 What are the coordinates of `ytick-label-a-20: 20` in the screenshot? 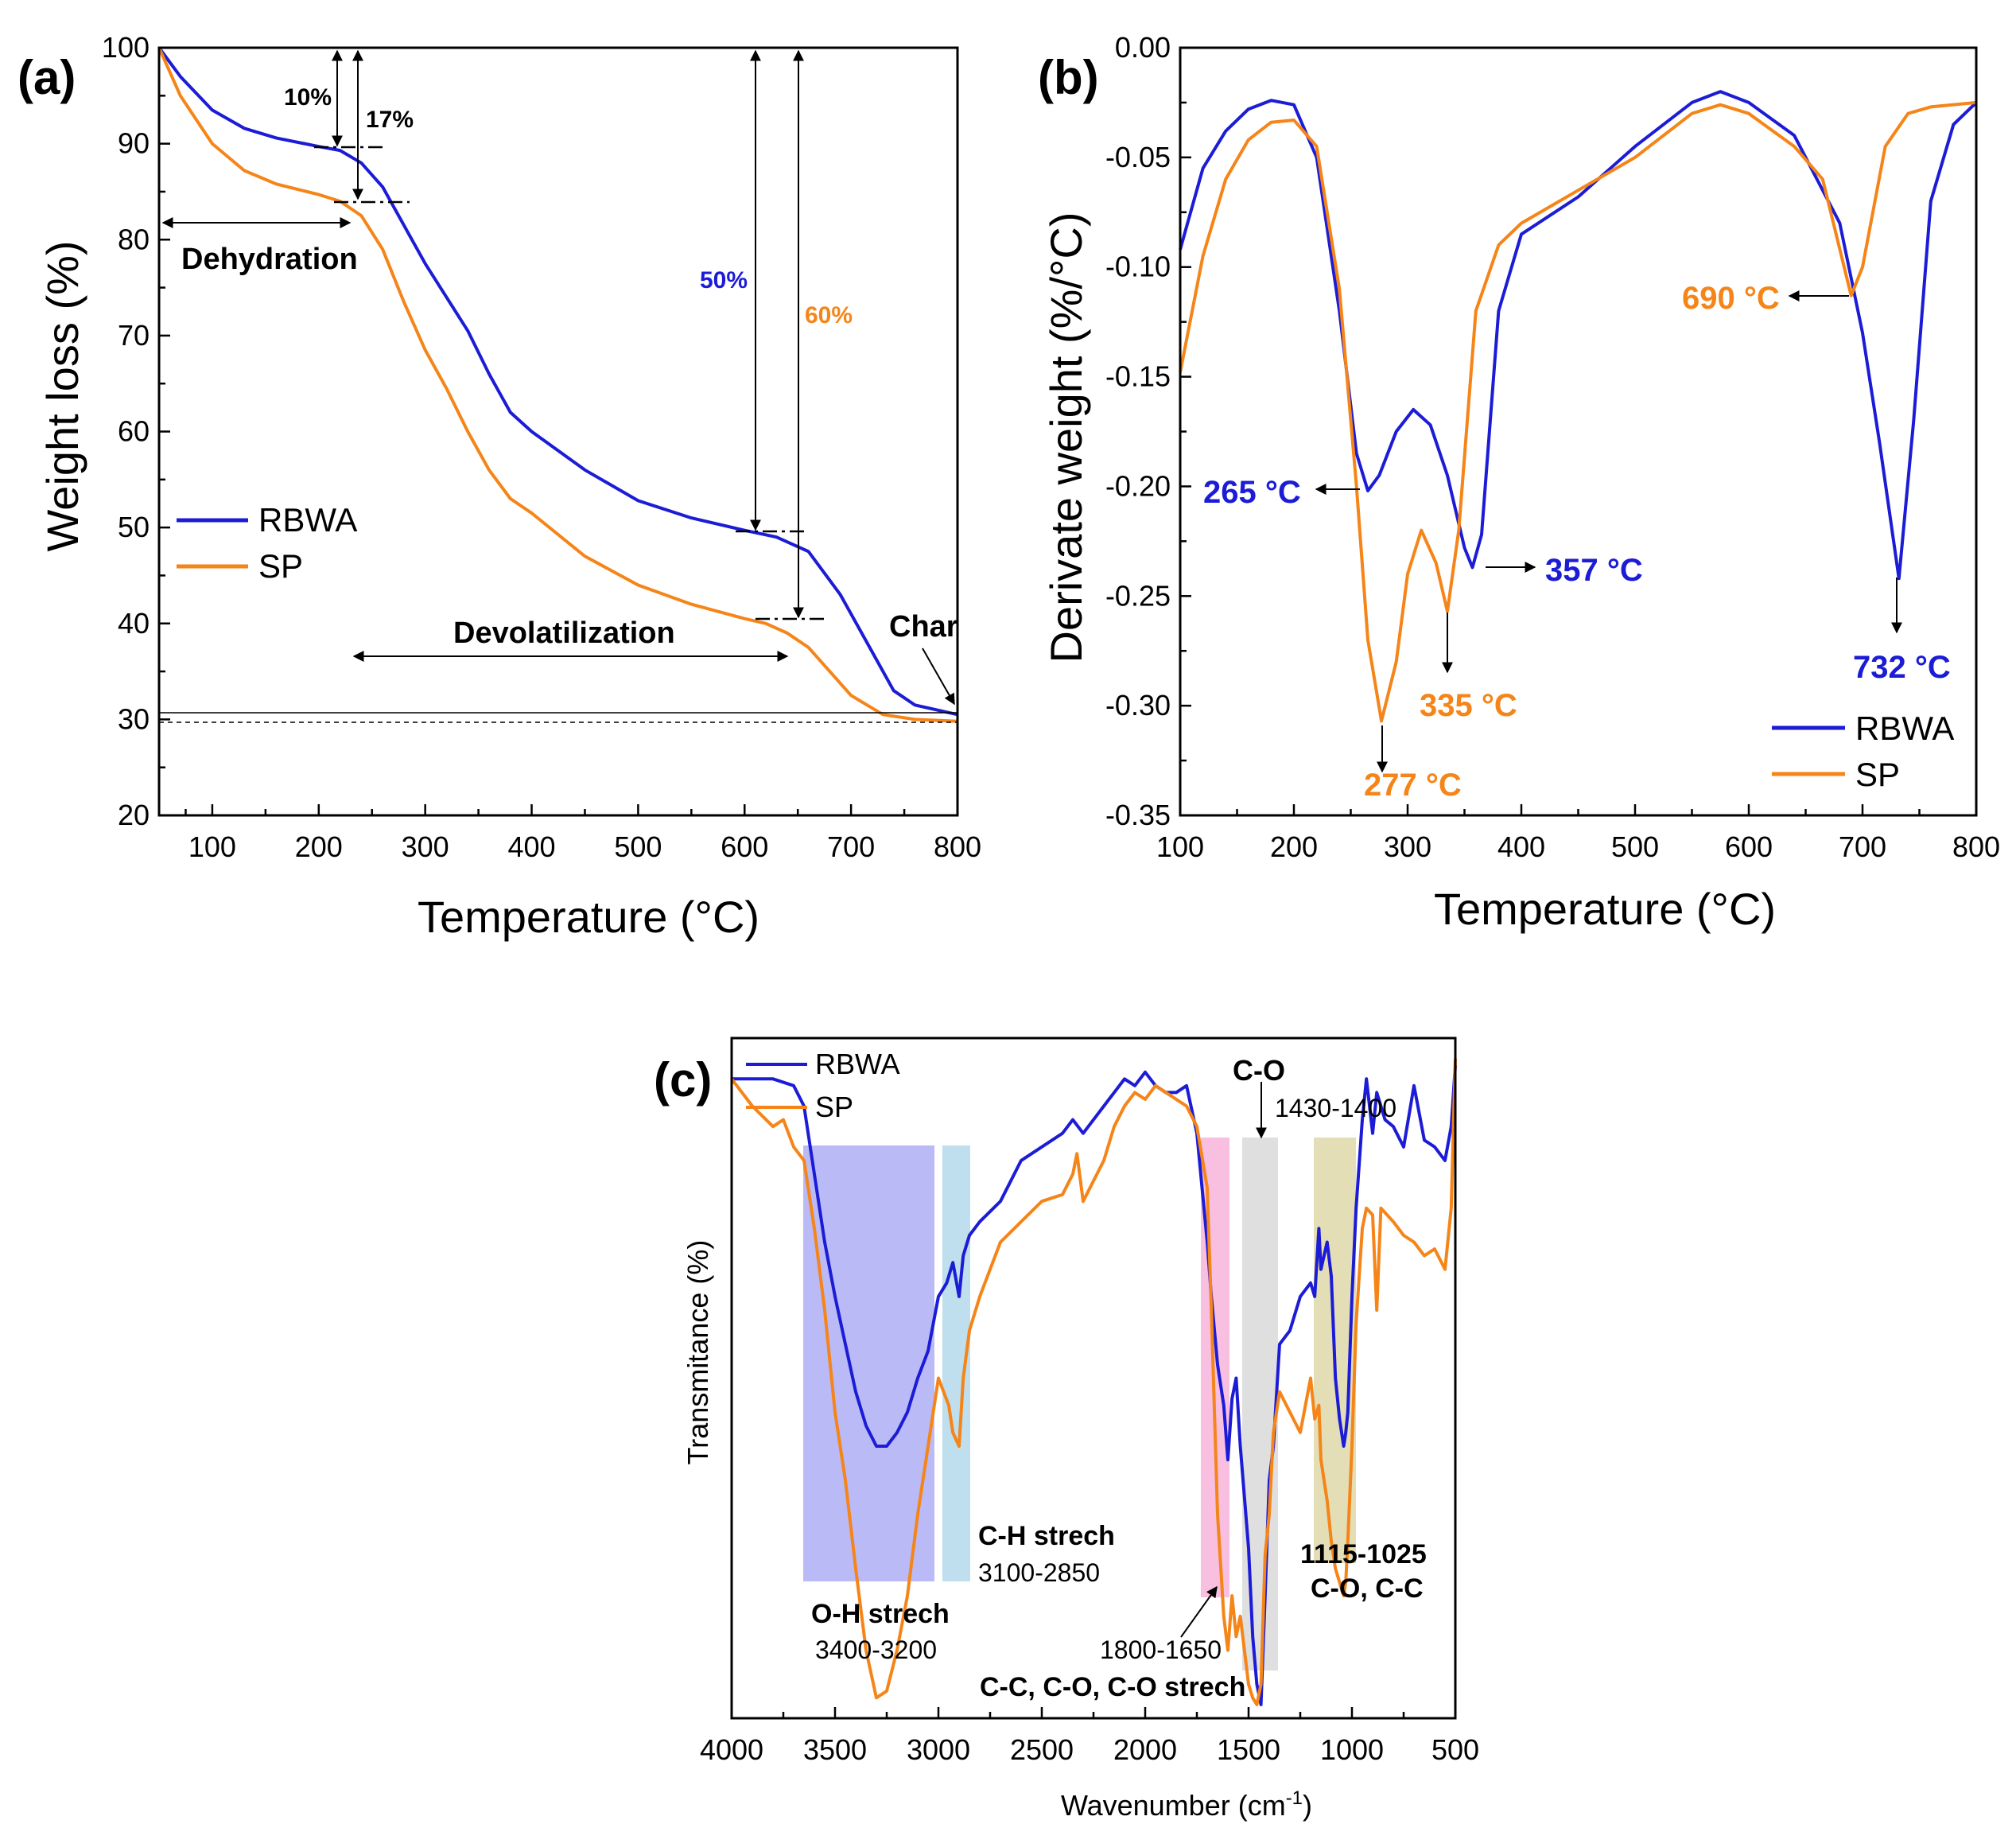 It's located at (134, 815).